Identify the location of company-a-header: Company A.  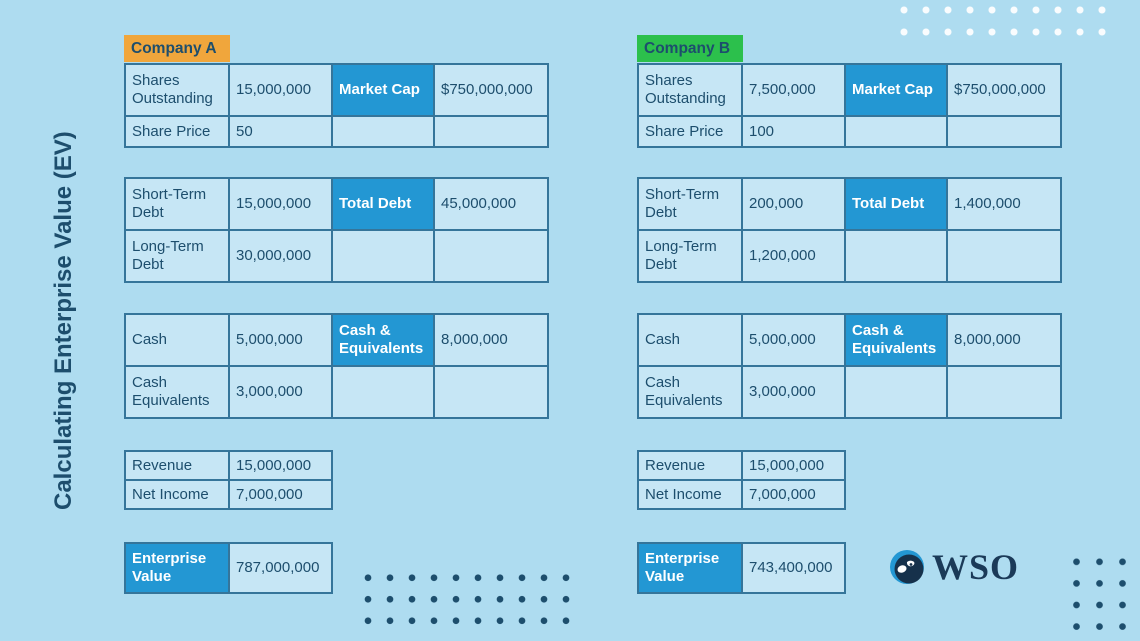
(177, 48).